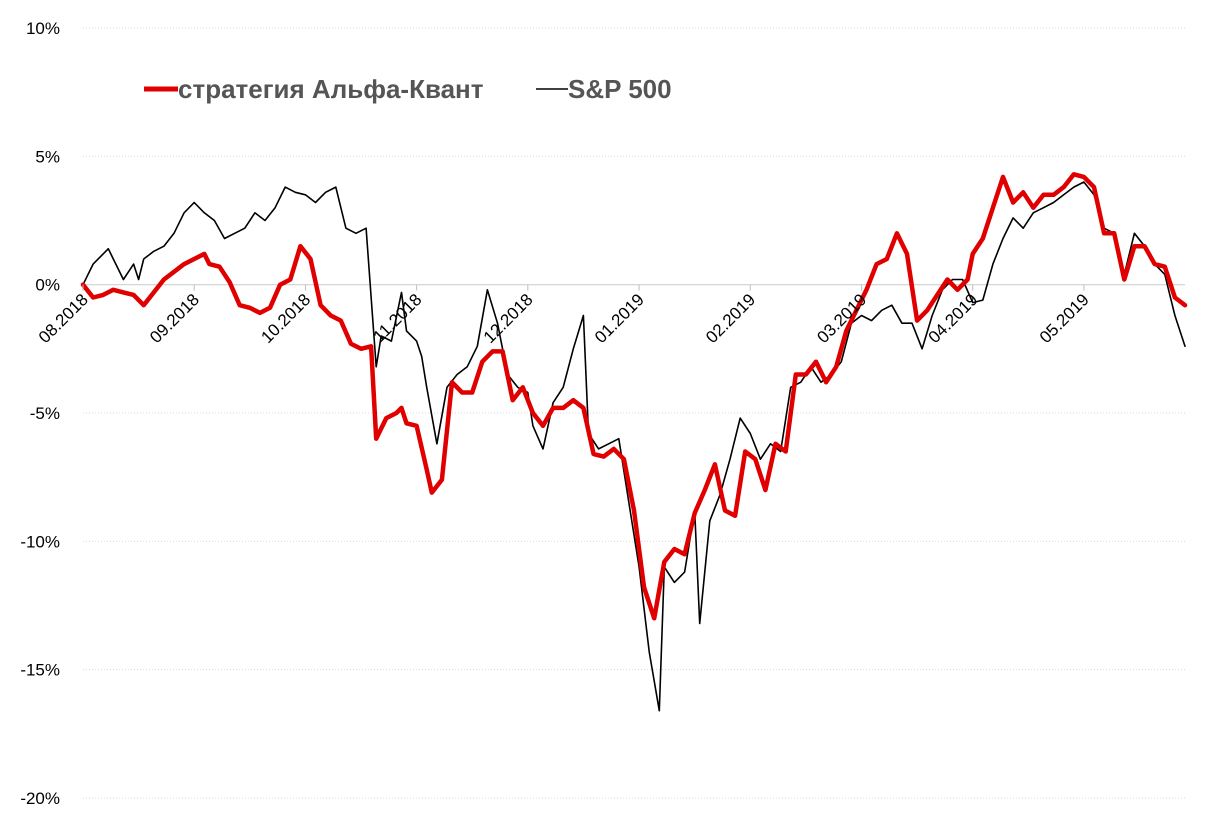 The image size is (1212, 830). What do you see at coordinates (63, 318) in the screenshot?
I see `x-tick-label: 08.2018` at bounding box center [63, 318].